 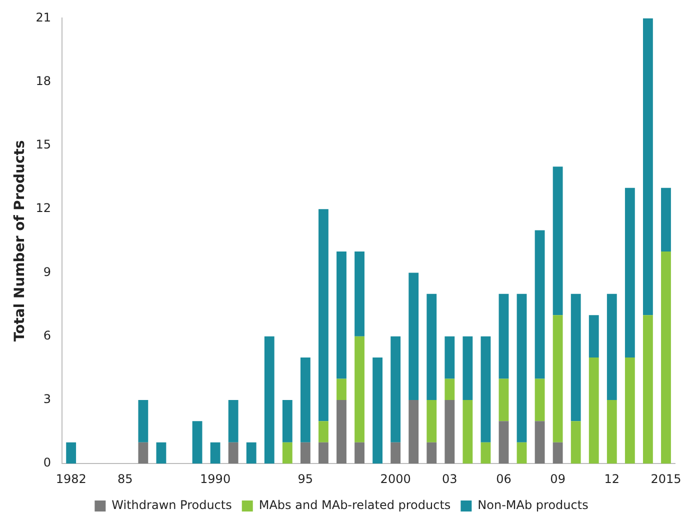 What do you see at coordinates (44, 145) in the screenshot?
I see `y-tick-label: 15` at bounding box center [44, 145].